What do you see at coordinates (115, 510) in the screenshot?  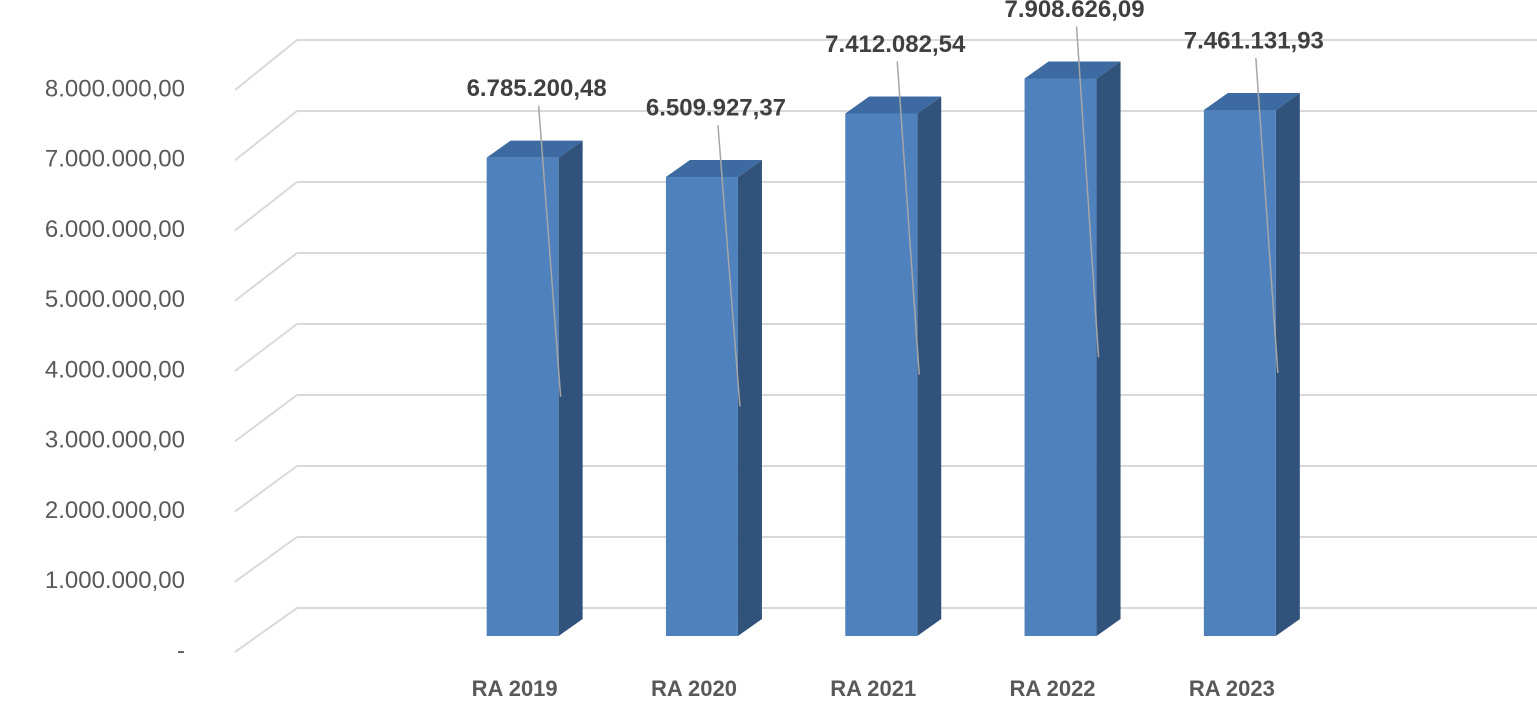 I see `y-tick-label: 2.000.000,00` at bounding box center [115, 510].